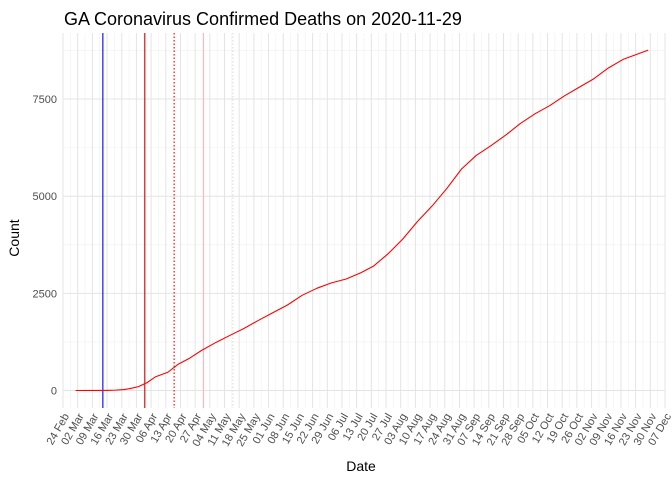 The image size is (672, 480). Describe the element at coordinates (45, 100) in the screenshot. I see `y-tick-label: 7500` at that location.